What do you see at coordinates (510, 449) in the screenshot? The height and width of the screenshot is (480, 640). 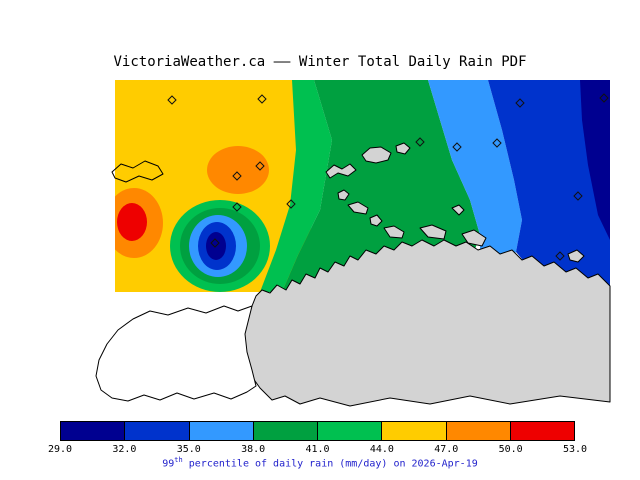 I see `colorbar-tick-label: 50.0` at bounding box center [510, 449].